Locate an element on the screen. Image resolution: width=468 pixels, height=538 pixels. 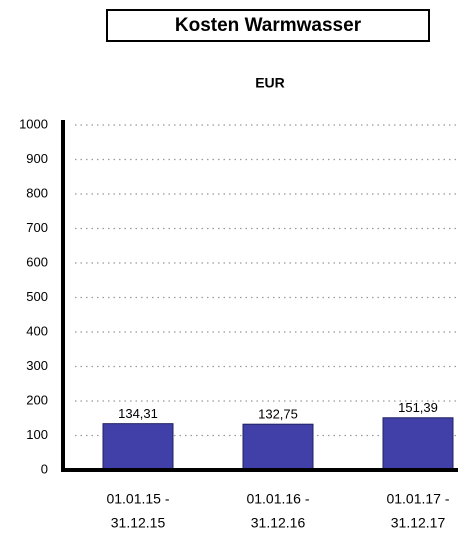
chart-title: Kosten Warmwasser is located at coordinates (268, 25).